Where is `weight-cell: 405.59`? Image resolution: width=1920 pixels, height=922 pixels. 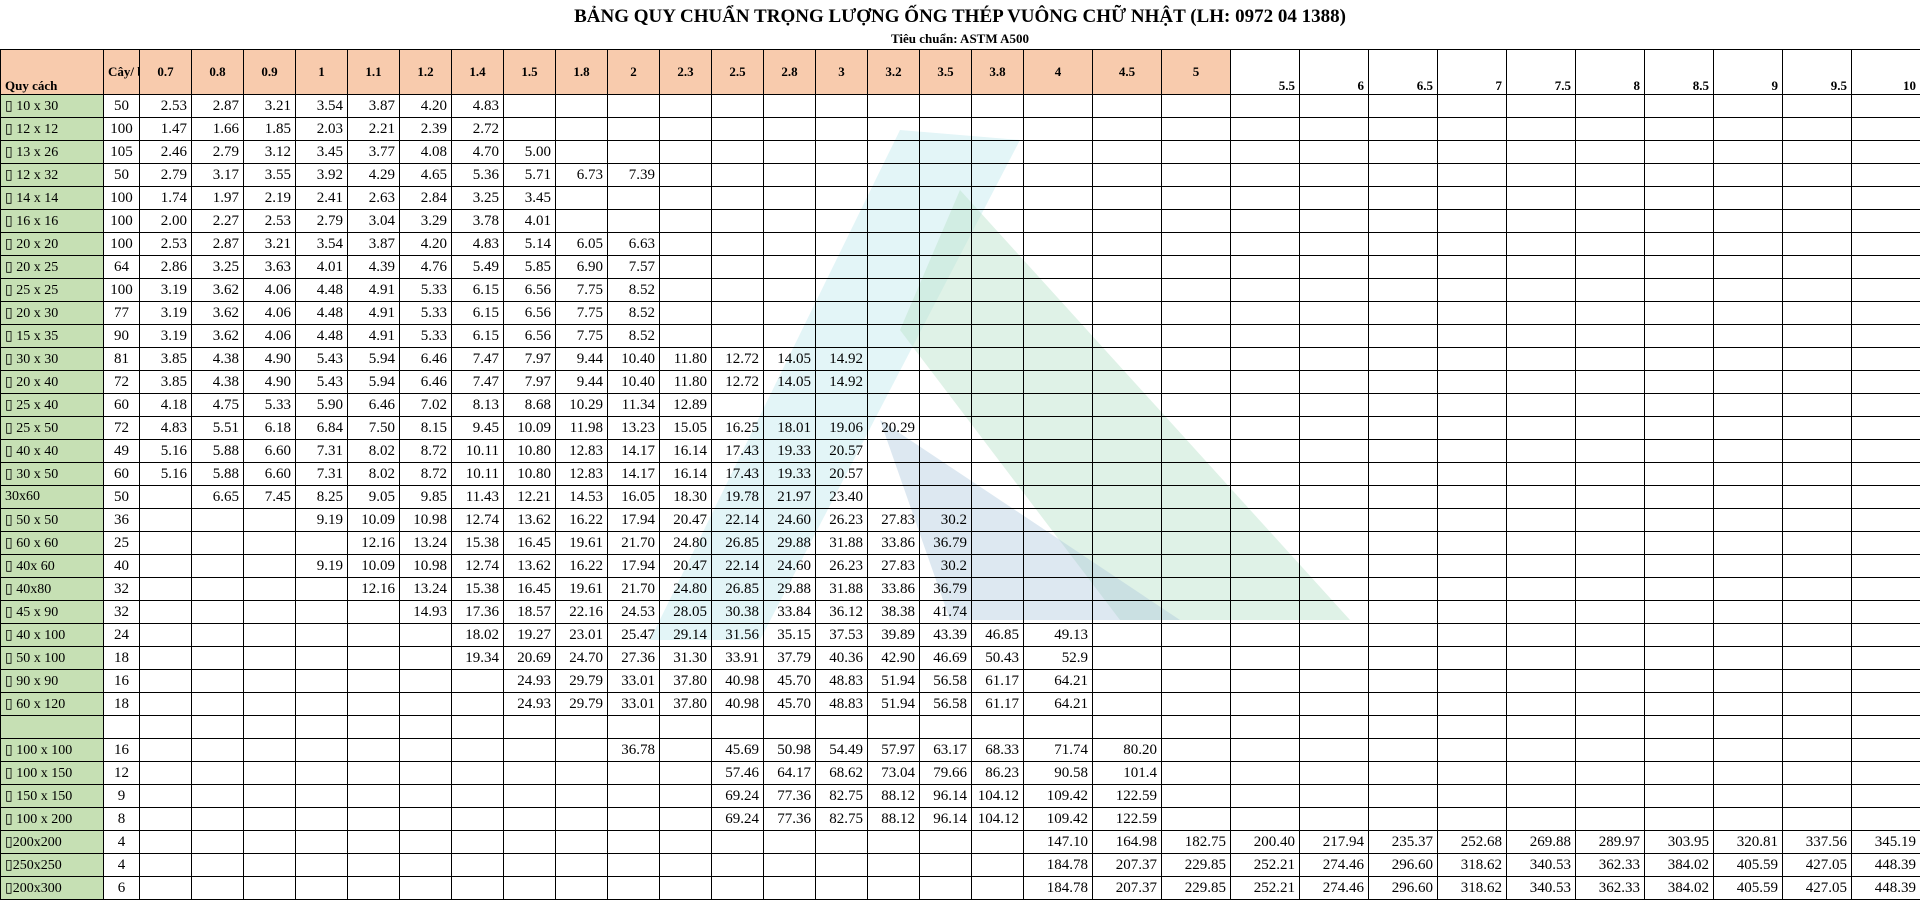 weight-cell: 405.59 is located at coordinates (1748, 888).